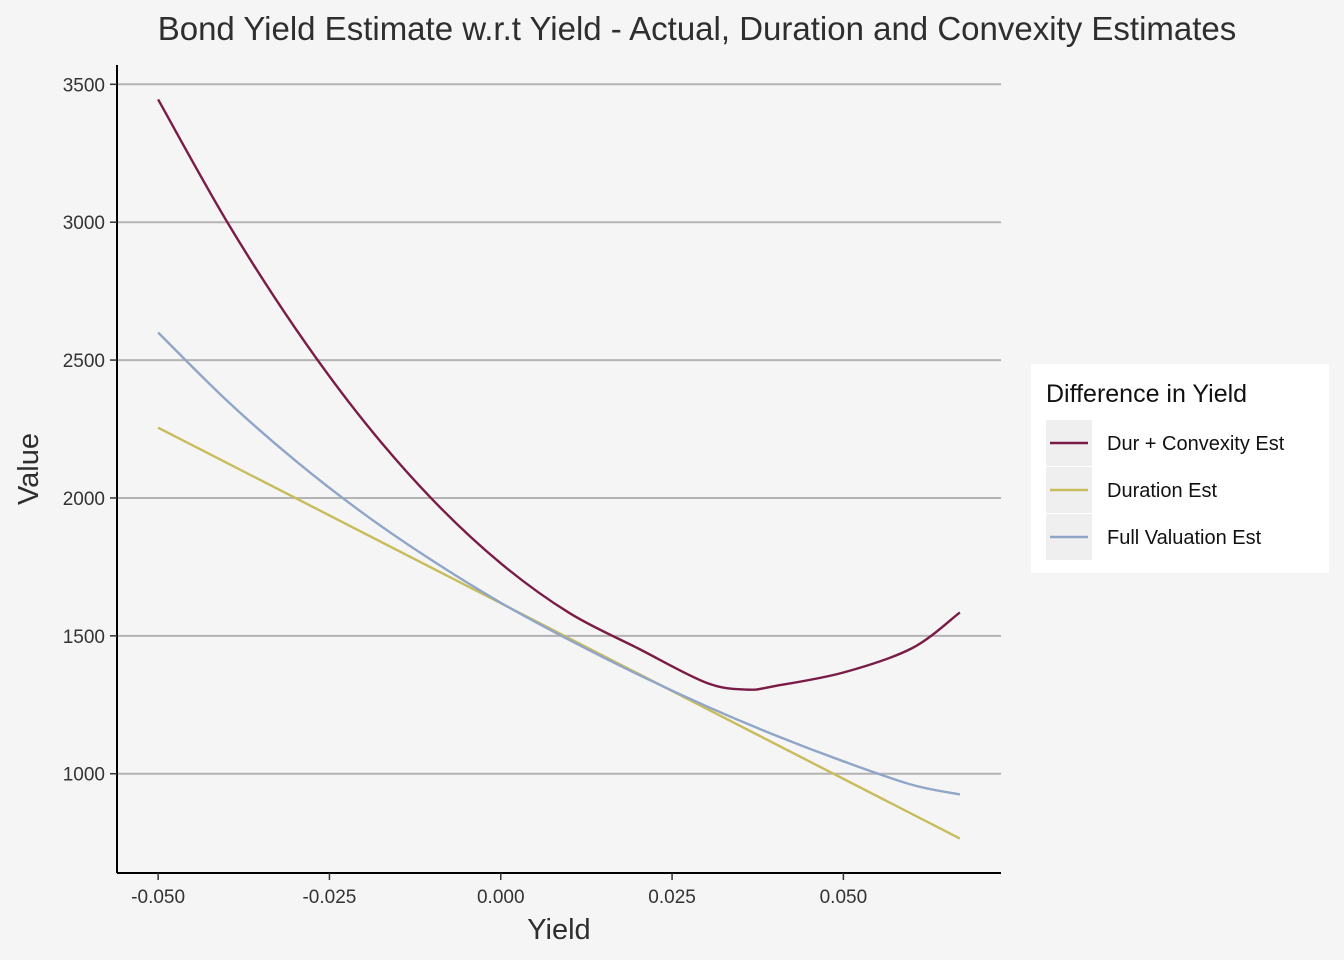 Image resolution: width=1344 pixels, height=960 pixels. I want to click on y-tick-label: 2500, so click(84, 361).